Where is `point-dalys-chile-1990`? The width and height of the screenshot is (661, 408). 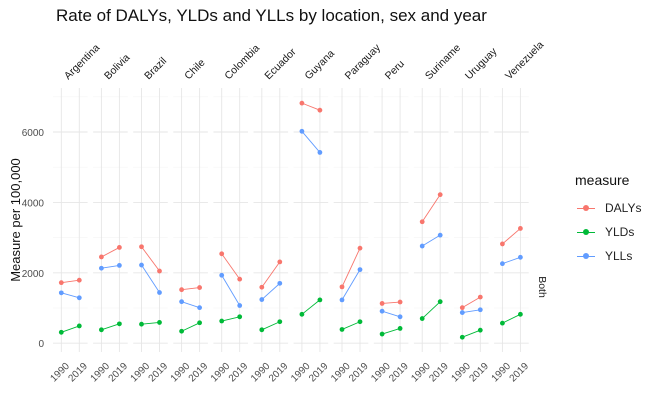
point-dalys-chile-1990 is located at coordinates (182, 290).